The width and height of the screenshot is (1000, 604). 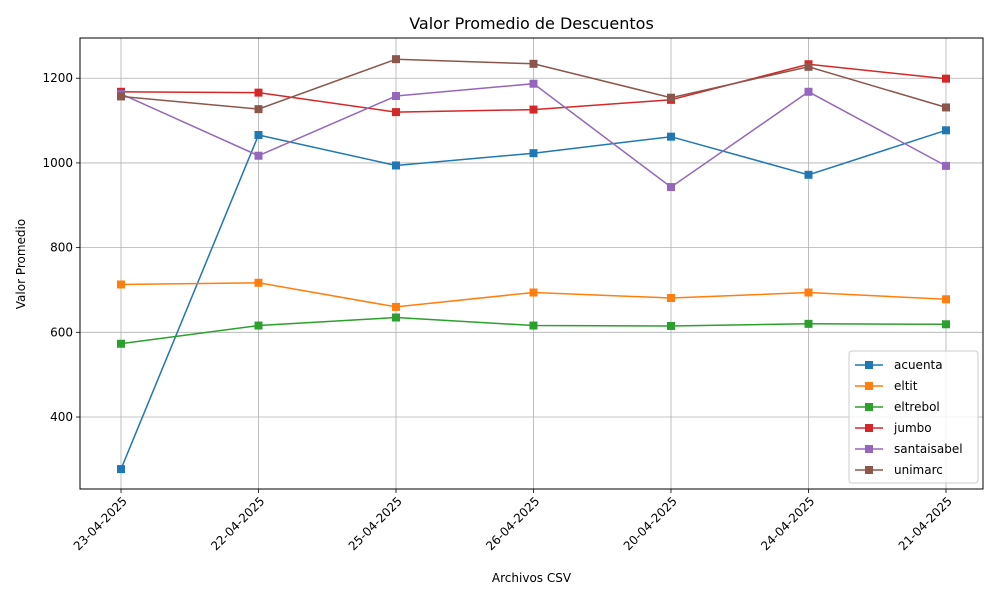 I want to click on series-unimarc, so click(x=533, y=84).